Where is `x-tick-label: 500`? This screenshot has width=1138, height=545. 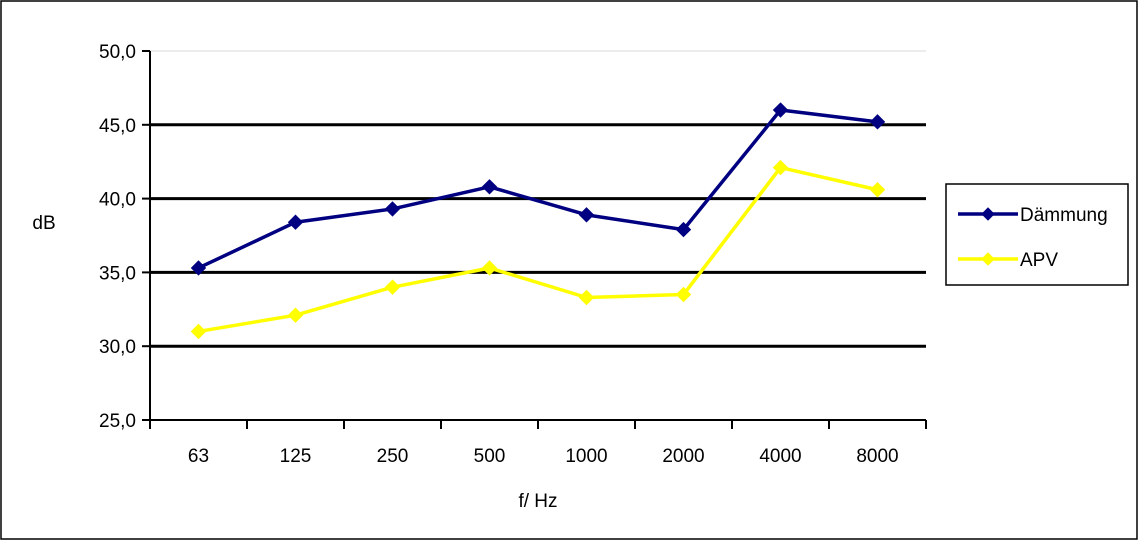 x-tick-label: 500 is located at coordinates (490, 456).